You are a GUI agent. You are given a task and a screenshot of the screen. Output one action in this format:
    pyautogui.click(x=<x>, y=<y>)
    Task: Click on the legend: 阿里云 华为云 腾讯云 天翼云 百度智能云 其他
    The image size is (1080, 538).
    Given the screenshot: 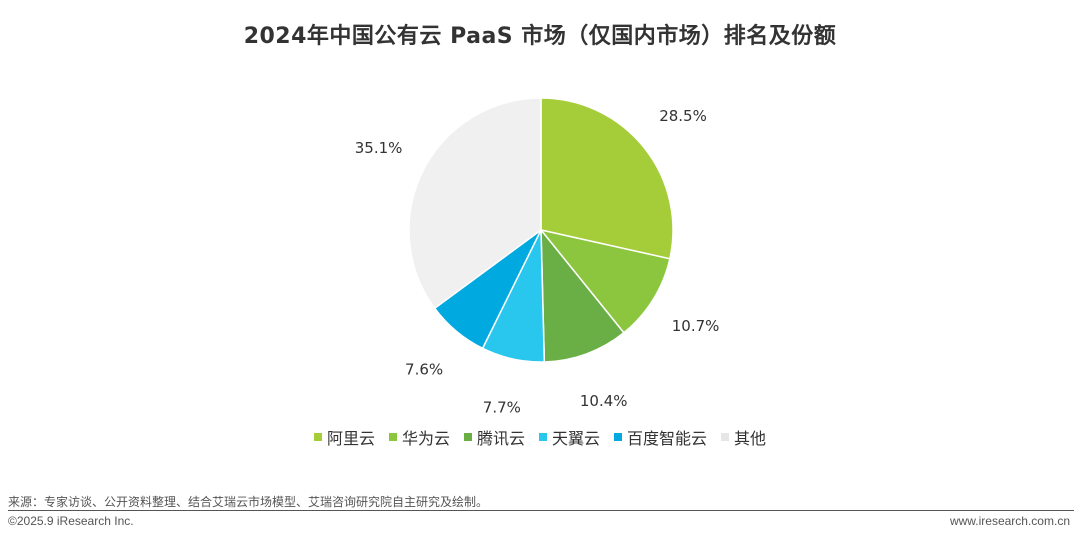 What is the action you would take?
    pyautogui.click(x=540, y=437)
    